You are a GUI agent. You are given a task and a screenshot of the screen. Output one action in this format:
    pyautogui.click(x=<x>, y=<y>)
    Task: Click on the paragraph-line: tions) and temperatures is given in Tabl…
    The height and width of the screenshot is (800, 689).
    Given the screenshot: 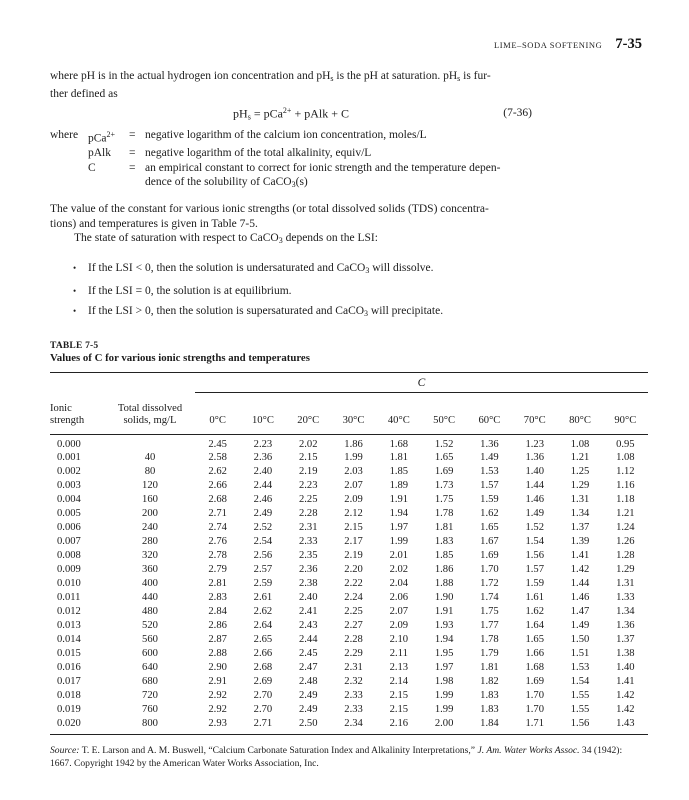 What is the action you would take?
    pyautogui.click(x=154, y=223)
    